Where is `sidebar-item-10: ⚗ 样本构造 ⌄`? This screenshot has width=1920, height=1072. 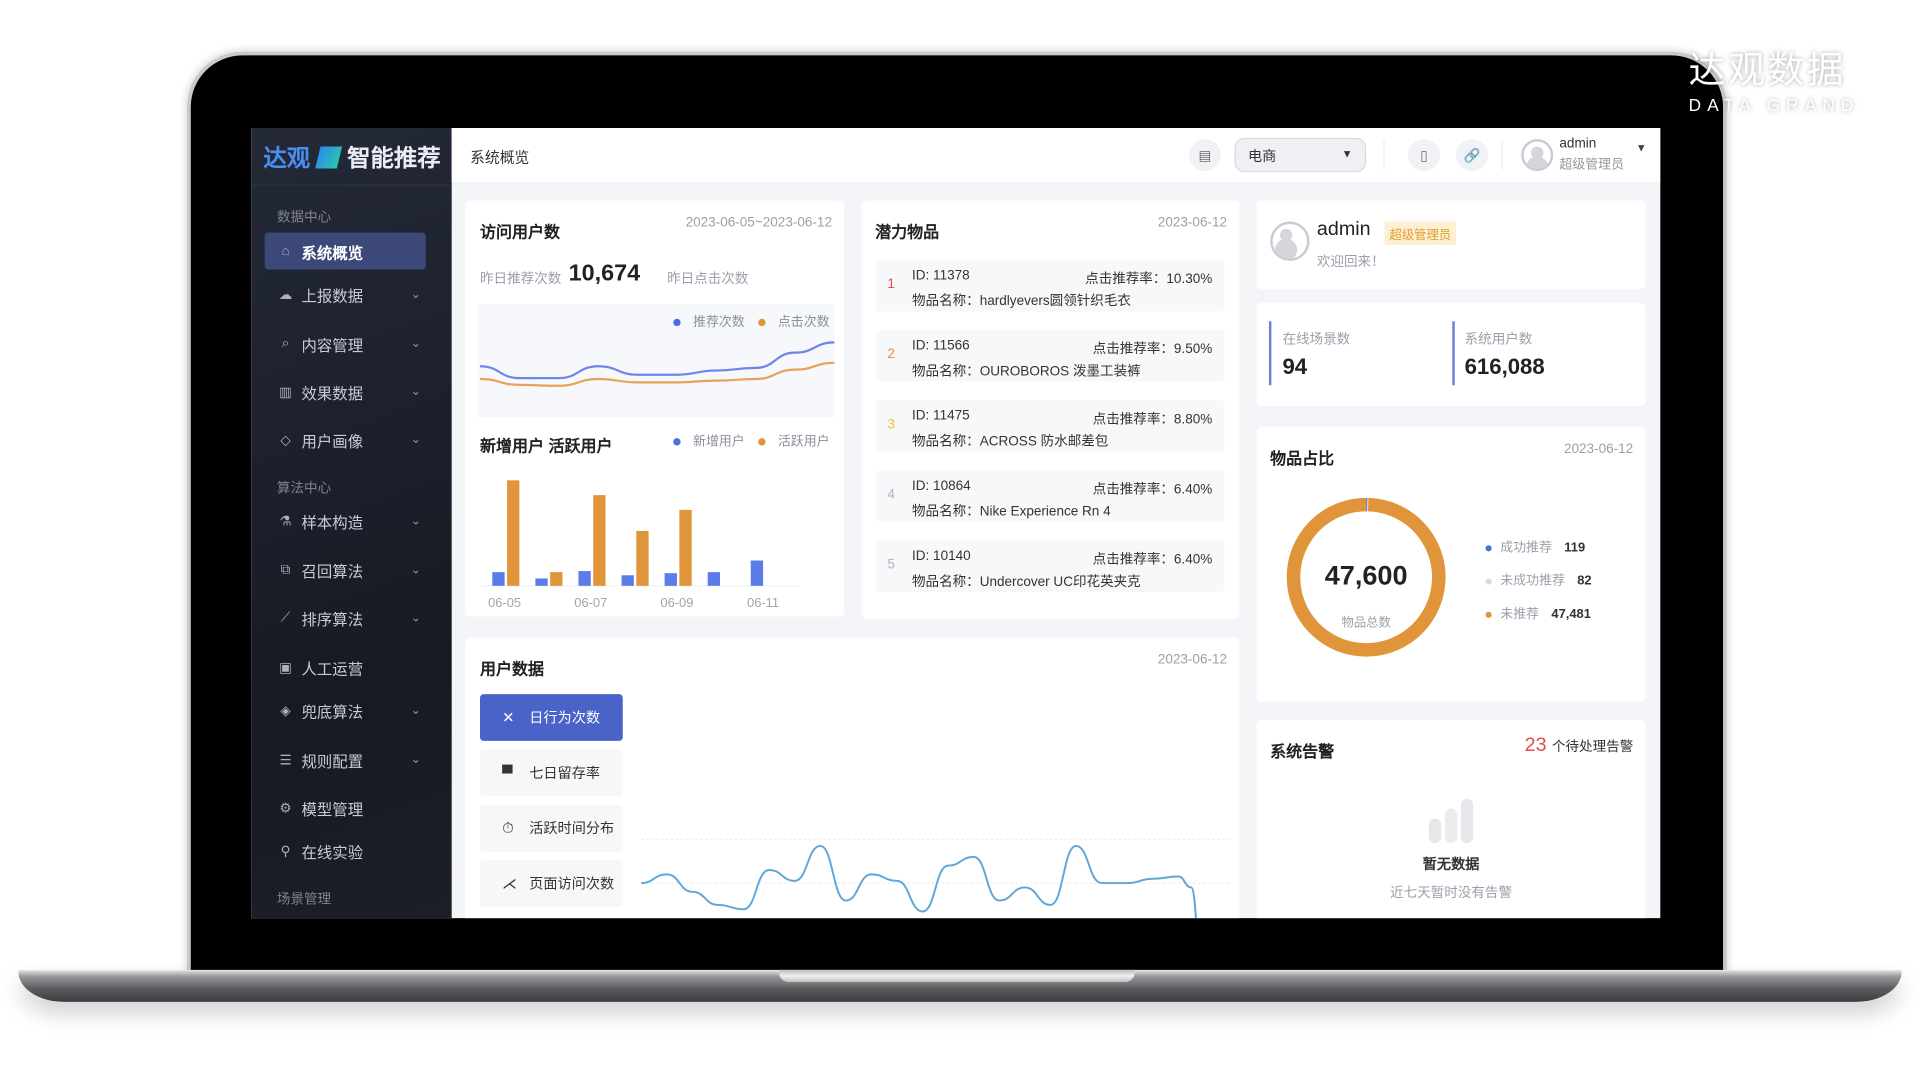
sidebar-item-10: ⚗ 样本构造 ⌄ is located at coordinates (345, 520).